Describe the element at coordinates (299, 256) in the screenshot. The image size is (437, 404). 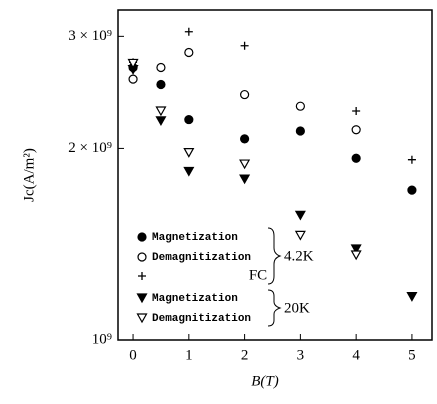
I see `legend-group-label: 4.2K` at that location.